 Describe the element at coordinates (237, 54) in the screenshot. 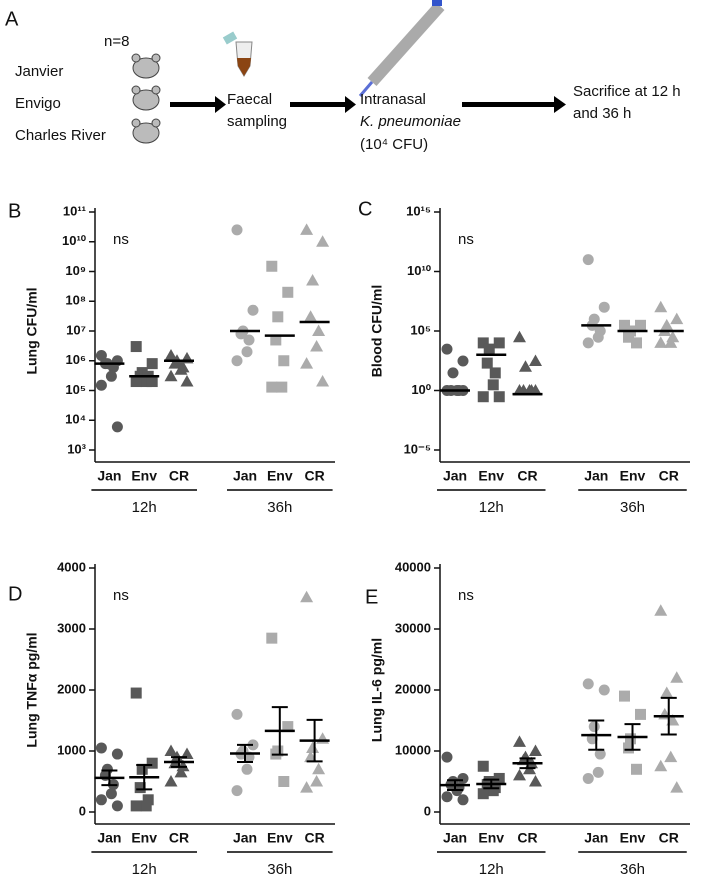

I see `tube-icon` at that location.